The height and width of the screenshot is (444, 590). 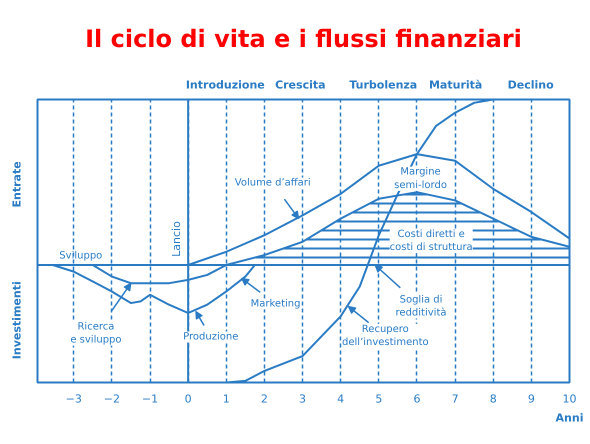 I want to click on text: Declino, so click(x=531, y=85).